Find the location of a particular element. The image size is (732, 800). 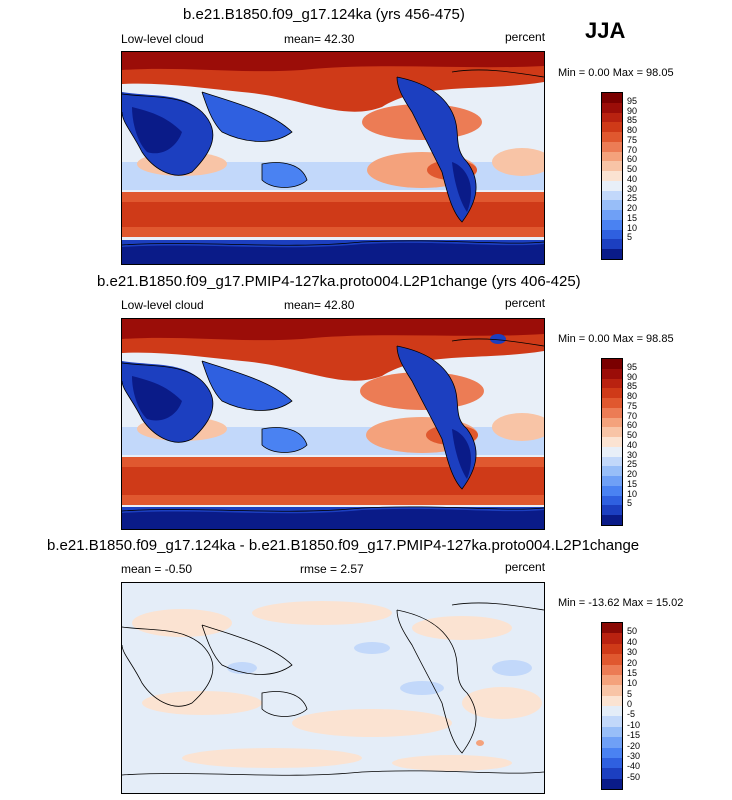

colorbar-tick-label: 95 is located at coordinates (632, 366).